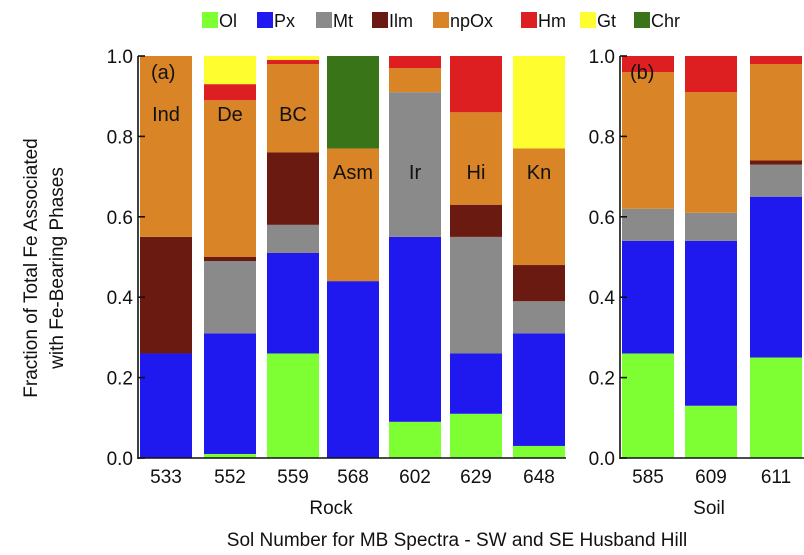 Image resolution: width=804 pixels, height=555 pixels. Describe the element at coordinates (711, 431) in the screenshot. I see `bar-segment-609-ol` at that location.